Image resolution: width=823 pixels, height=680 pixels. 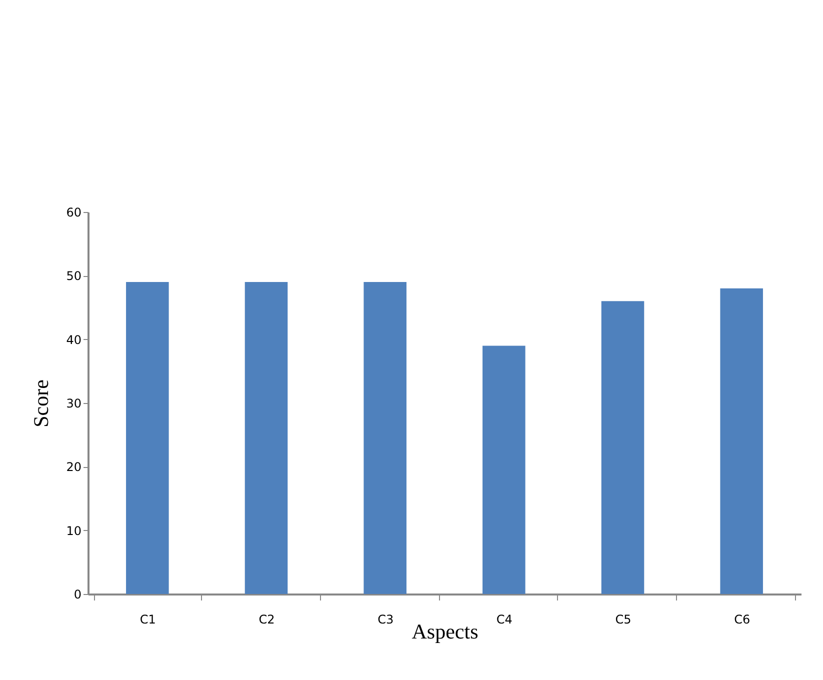 What do you see at coordinates (445, 632) in the screenshot?
I see `x-axis-title: Aspects` at bounding box center [445, 632].